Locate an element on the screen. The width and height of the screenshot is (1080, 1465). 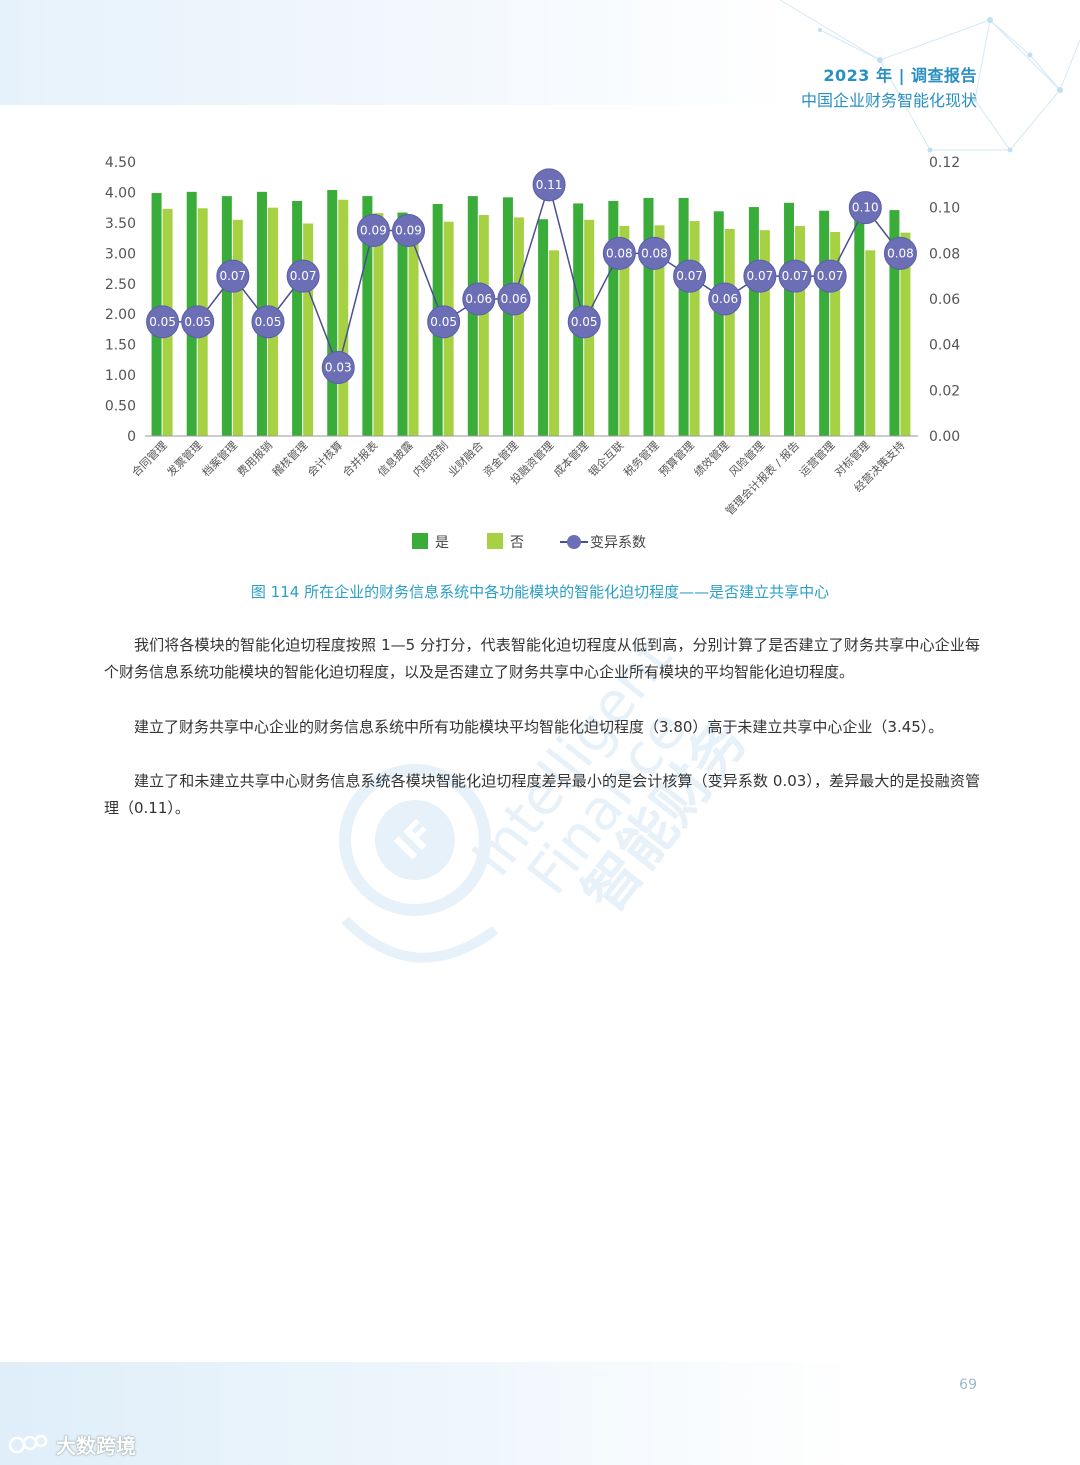
y-right-tick-label: 0.06 is located at coordinates (944, 300).